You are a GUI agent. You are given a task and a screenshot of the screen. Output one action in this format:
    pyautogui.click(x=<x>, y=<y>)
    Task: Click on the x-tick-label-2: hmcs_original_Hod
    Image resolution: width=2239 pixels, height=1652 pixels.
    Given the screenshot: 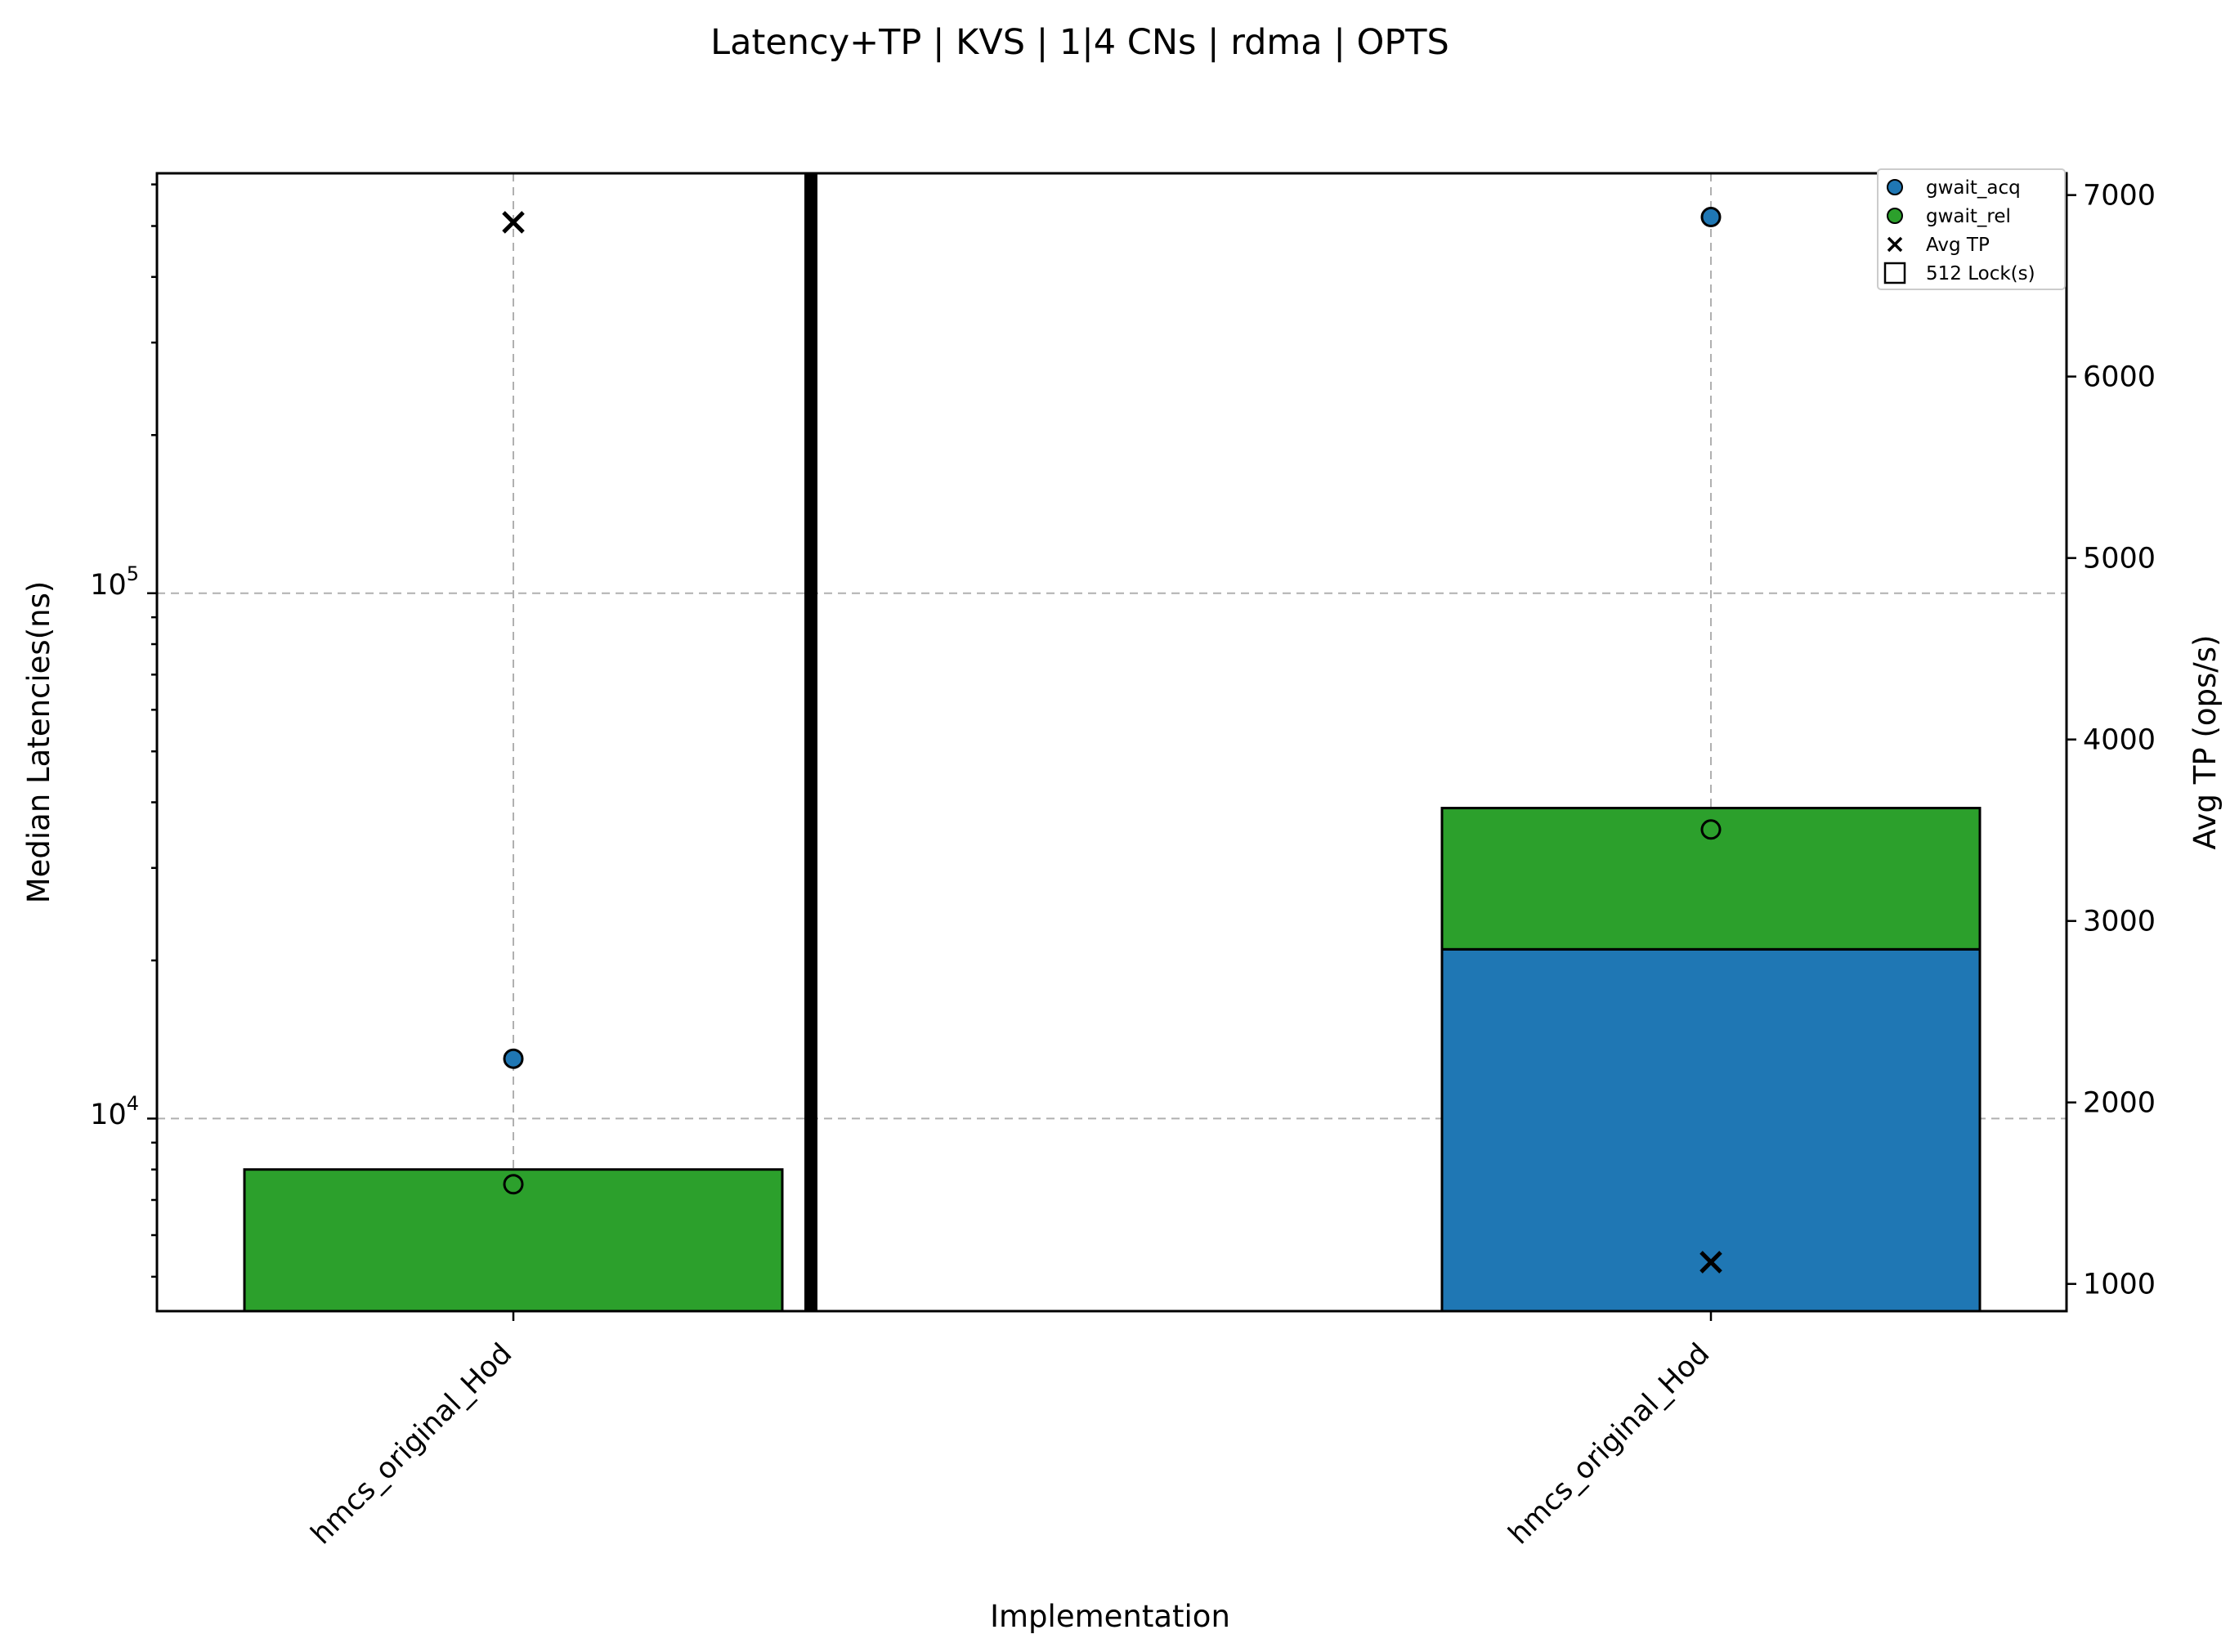 What is the action you would take?
    pyautogui.click(x=1609, y=1444)
    